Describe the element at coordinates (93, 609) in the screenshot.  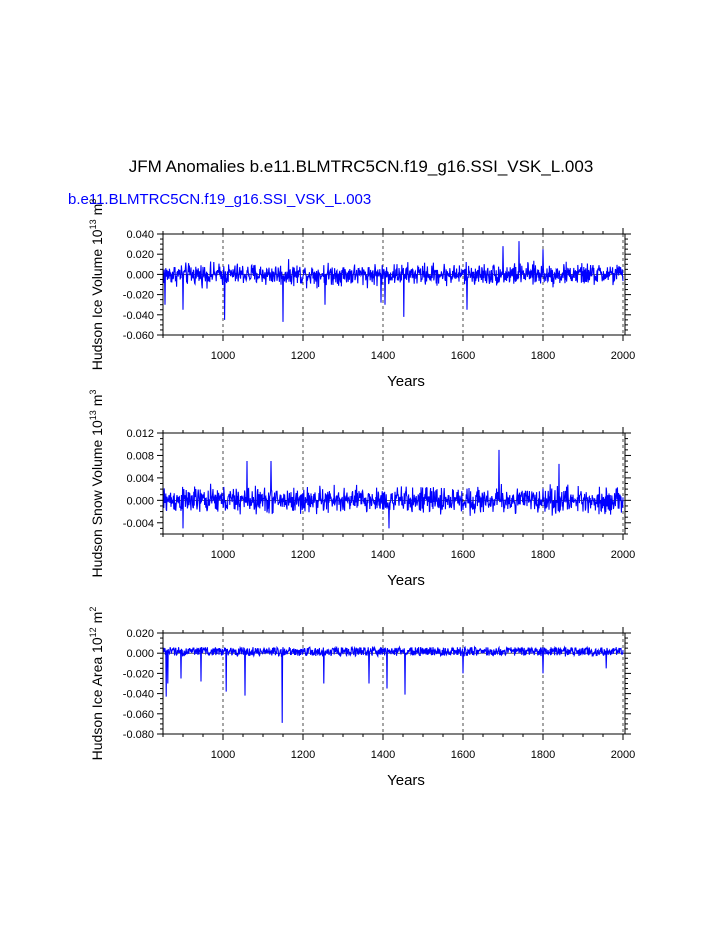
I see `y-axis-label-units-exp: 2` at that location.